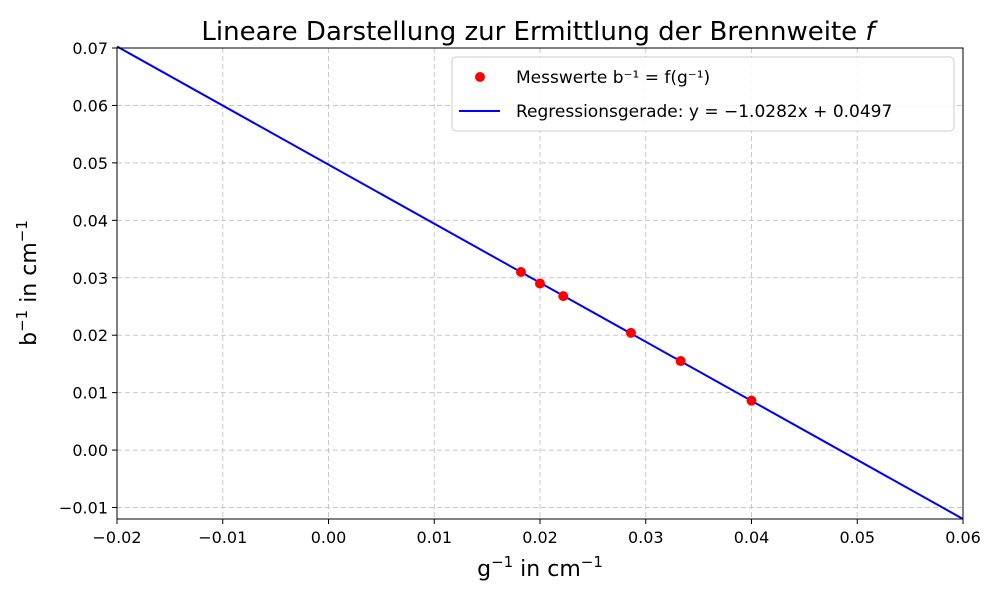 The width and height of the screenshot is (1000, 600). I want to click on y-tick-label: 0.07, so click(90, 48).